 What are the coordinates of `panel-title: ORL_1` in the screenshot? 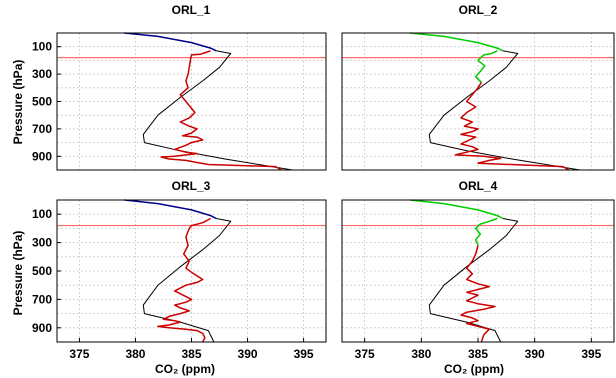 It's located at (191, 10).